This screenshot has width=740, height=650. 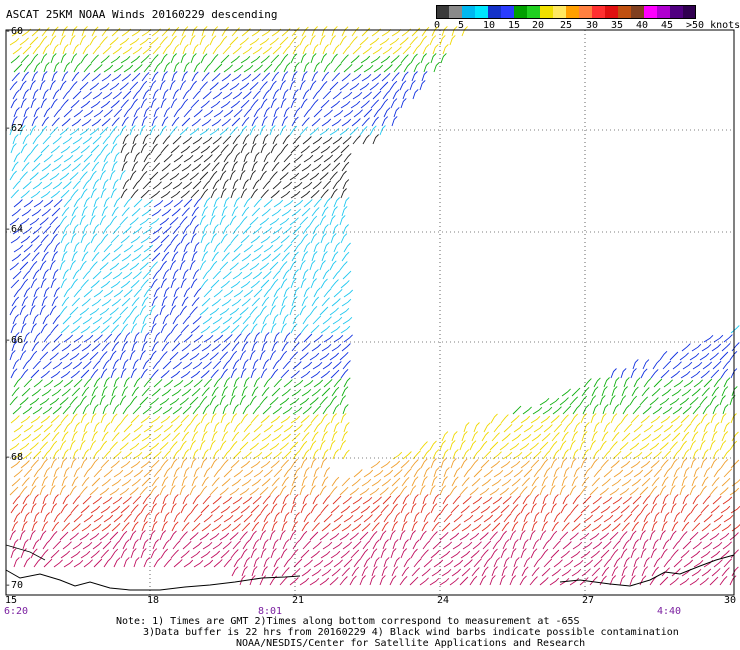 I want to click on coastline-east, so click(x=647, y=570).